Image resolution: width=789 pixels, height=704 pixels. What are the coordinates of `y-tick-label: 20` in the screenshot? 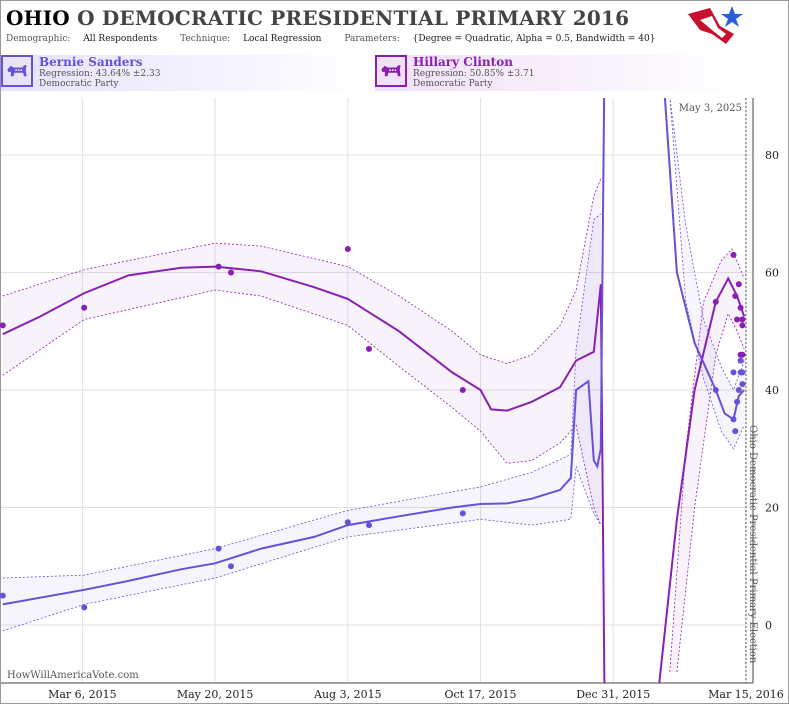 It's located at (772, 508).